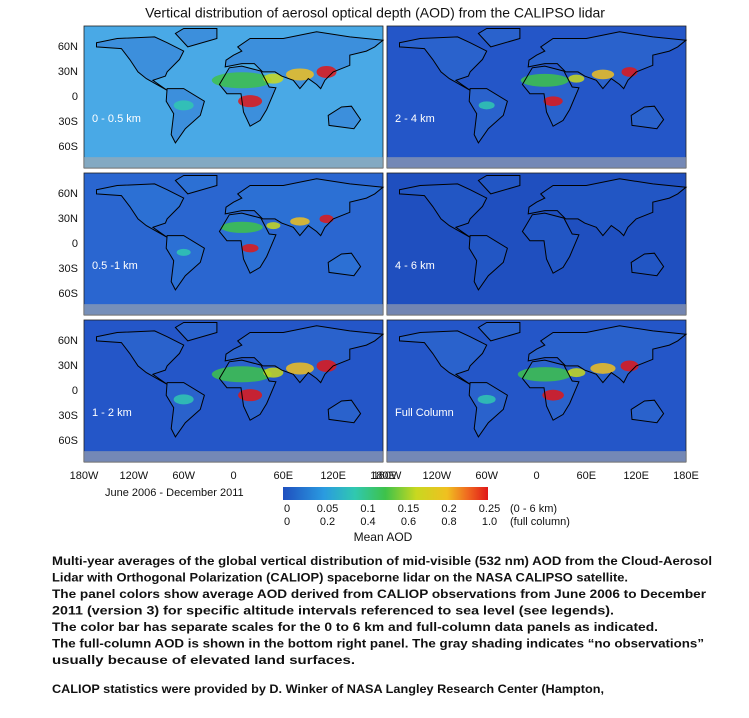 The height and width of the screenshot is (718, 749). Describe the element at coordinates (385, 493) in the screenshot. I see `colorbar` at that location.